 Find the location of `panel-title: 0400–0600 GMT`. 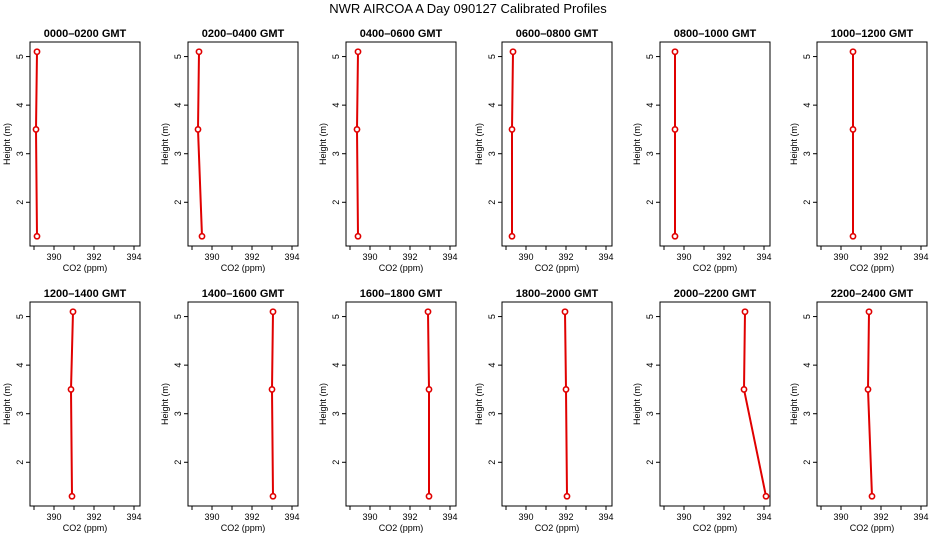

panel-title: 0400–0600 GMT is located at coordinates (401, 34).